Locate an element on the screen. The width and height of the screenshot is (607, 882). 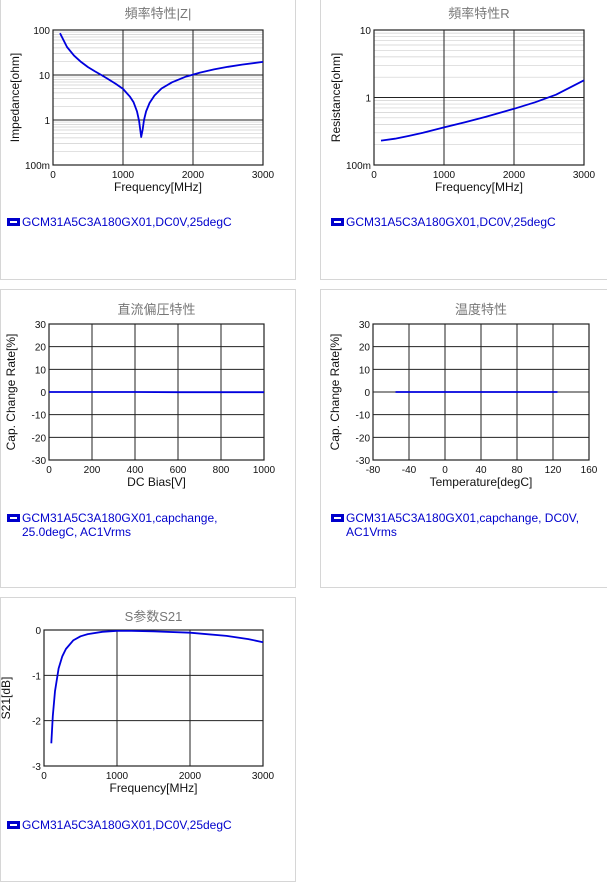
x-axis-label: Temperature[degC] is located at coordinates (481, 482).